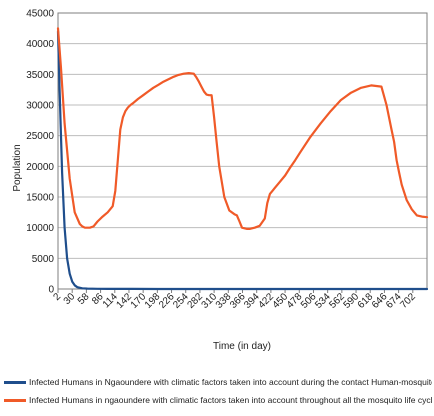  I want to click on y-tick-label: 25000, so click(40, 136).